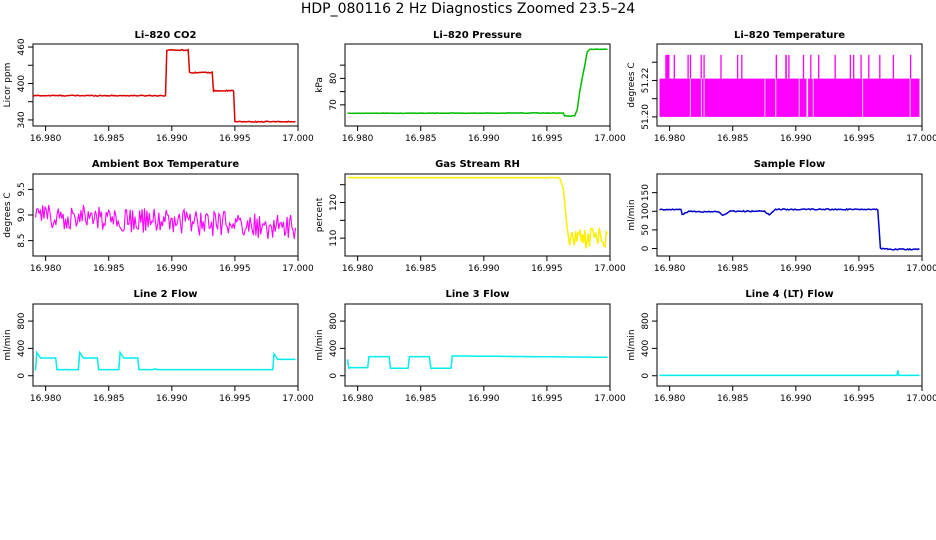 The width and height of the screenshot is (936, 540). I want to click on series-gaps, so click(800, 97).